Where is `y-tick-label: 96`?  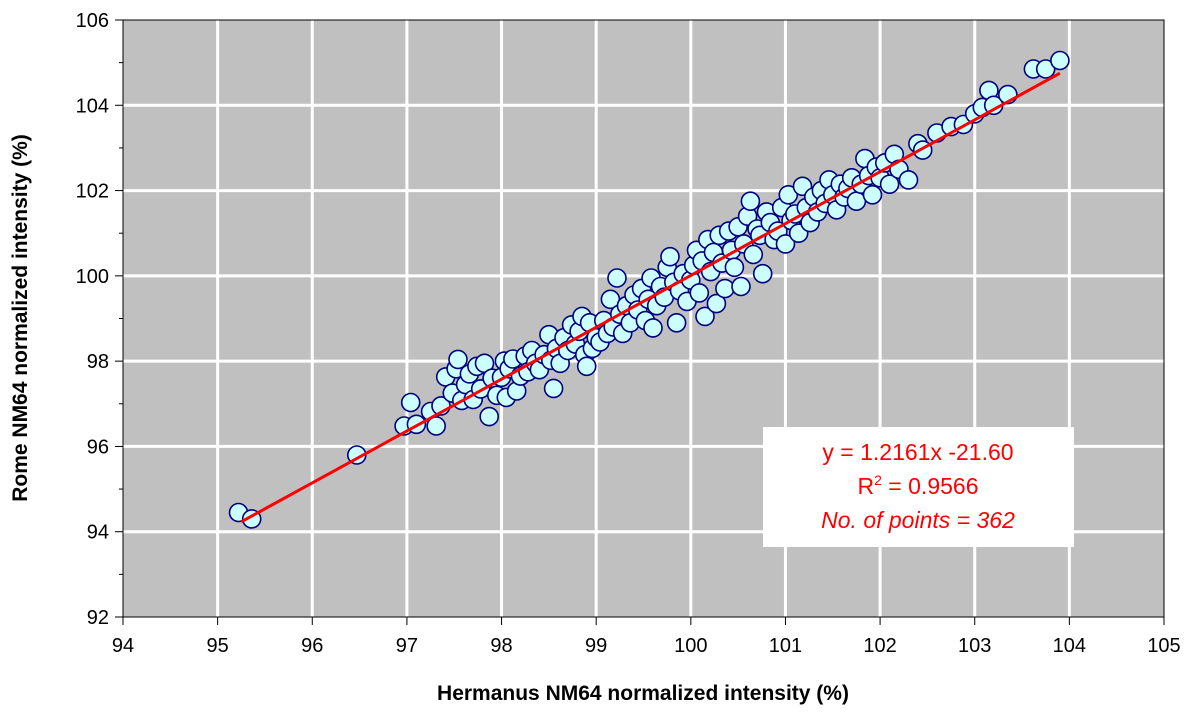
y-tick-label: 96 is located at coordinates (98, 447).